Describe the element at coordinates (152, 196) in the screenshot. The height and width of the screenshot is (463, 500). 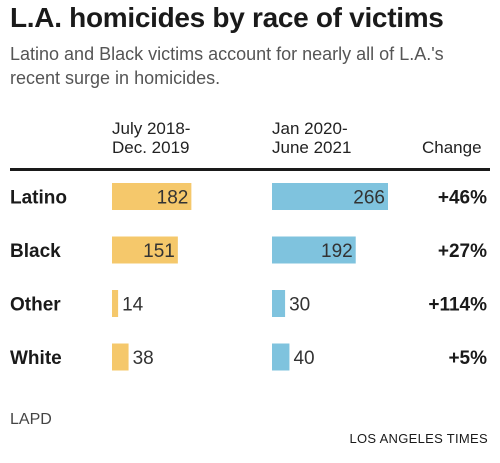
I see `bar-latino-period-a` at that location.